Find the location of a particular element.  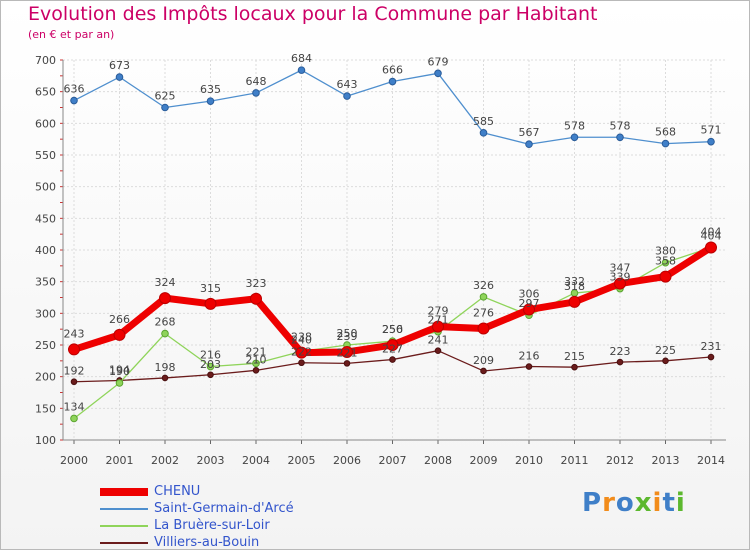

x-tick-label: 2007 is located at coordinates (393, 460).